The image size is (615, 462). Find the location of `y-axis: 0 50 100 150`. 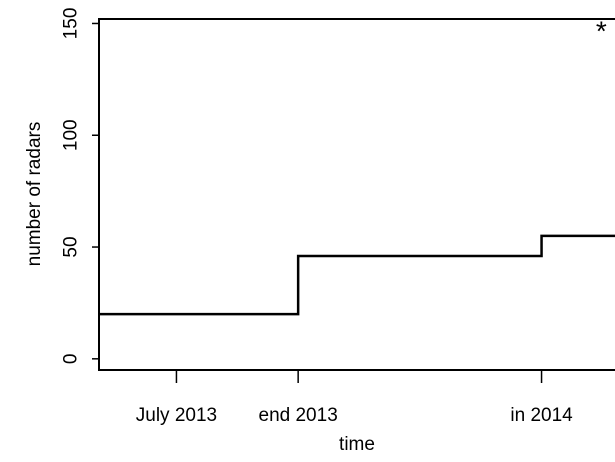

y-axis: 0 50 100 150 is located at coordinates (80, 186).